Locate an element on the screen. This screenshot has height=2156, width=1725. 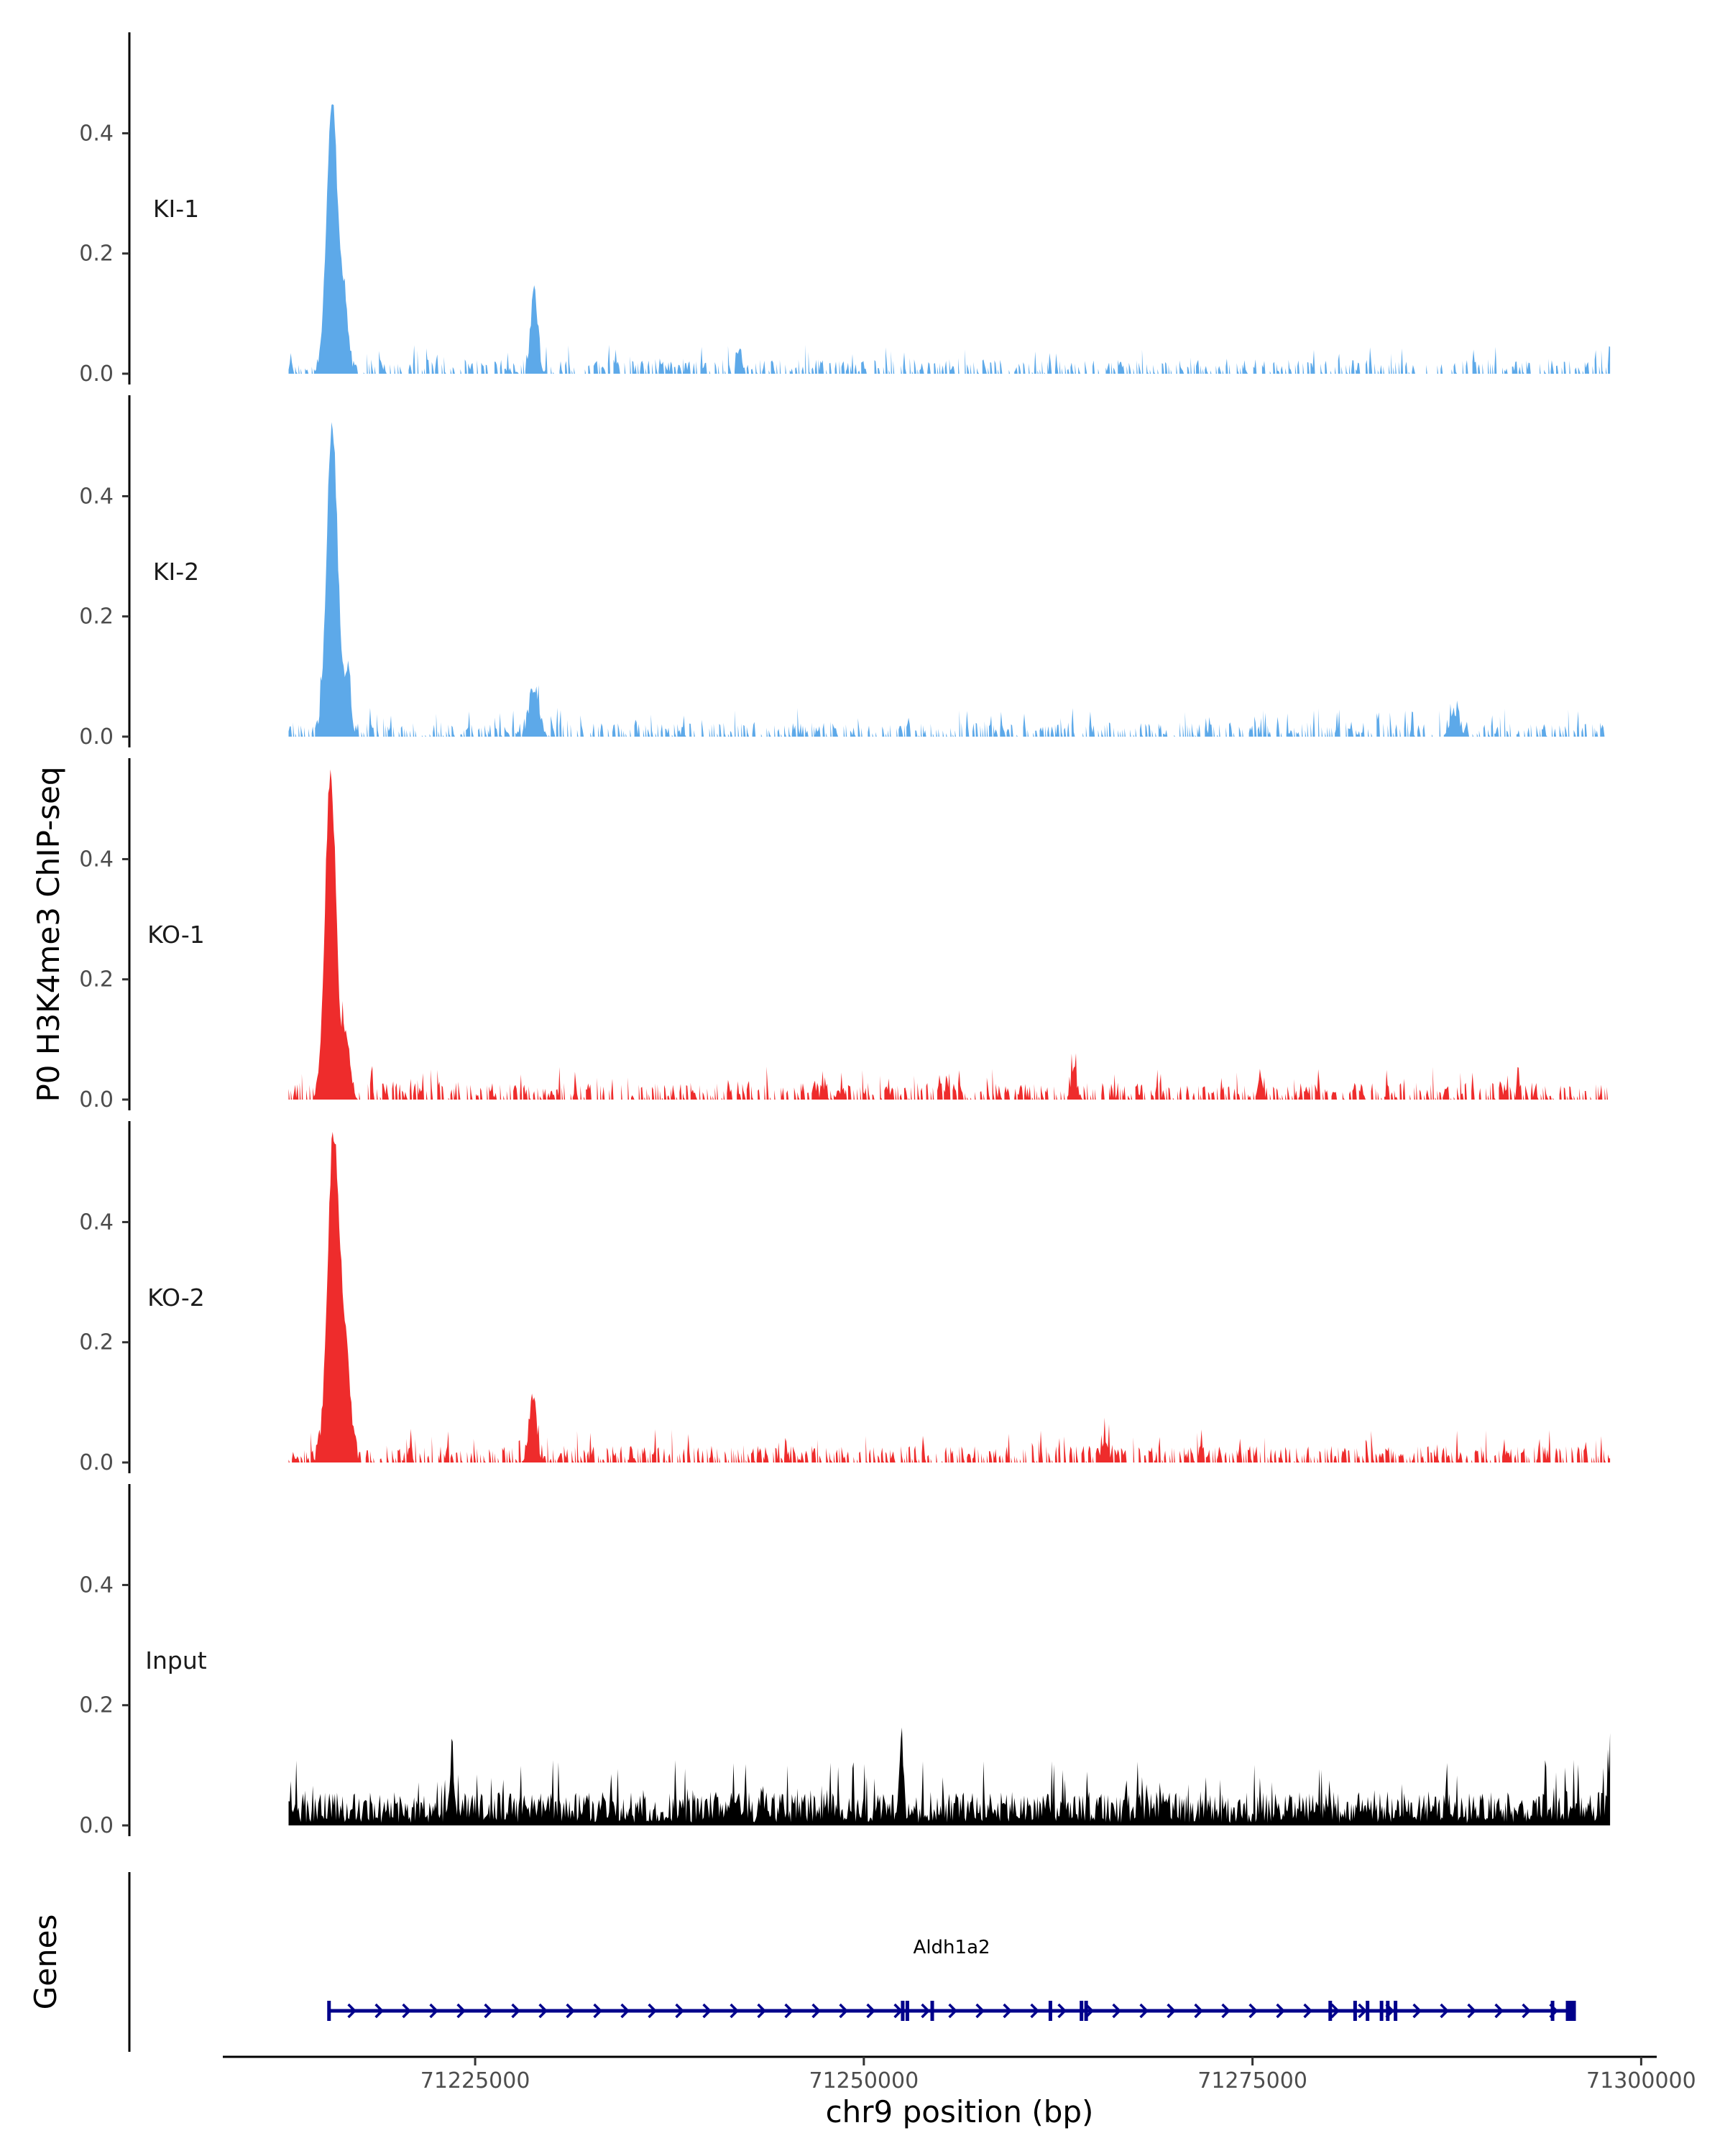
track-panel-ki-2: 0.0 0.2 0.4 KI-2 is located at coordinates (845, 572).